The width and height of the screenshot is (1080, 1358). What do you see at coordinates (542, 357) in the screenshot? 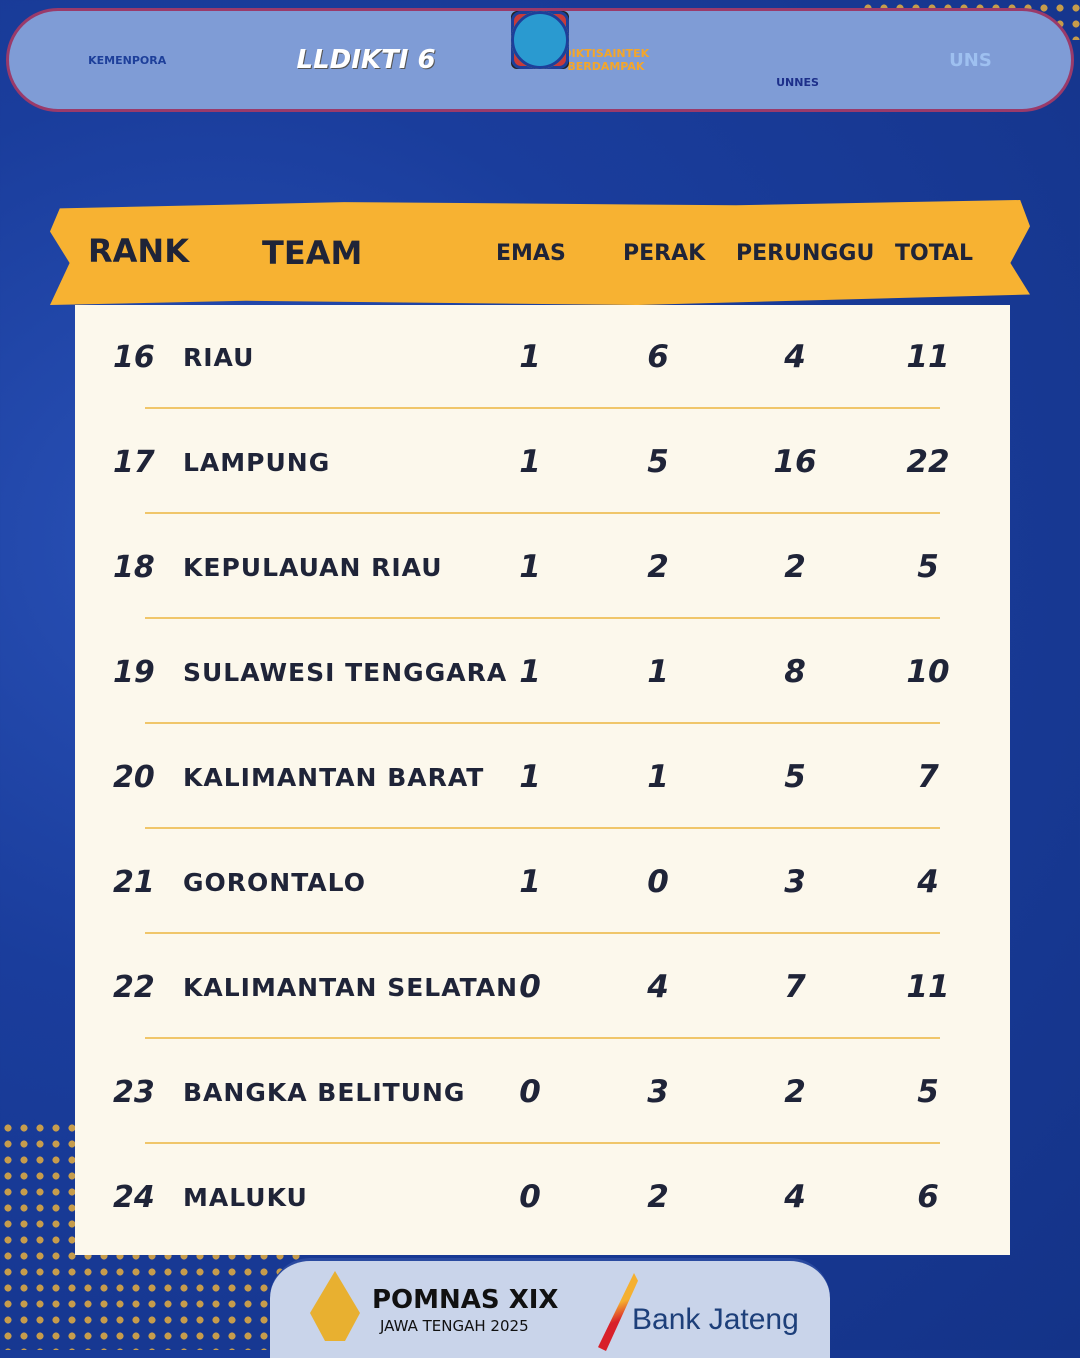
I see `table-row: 16 RIAU 1 6 4 11` at bounding box center [542, 357].